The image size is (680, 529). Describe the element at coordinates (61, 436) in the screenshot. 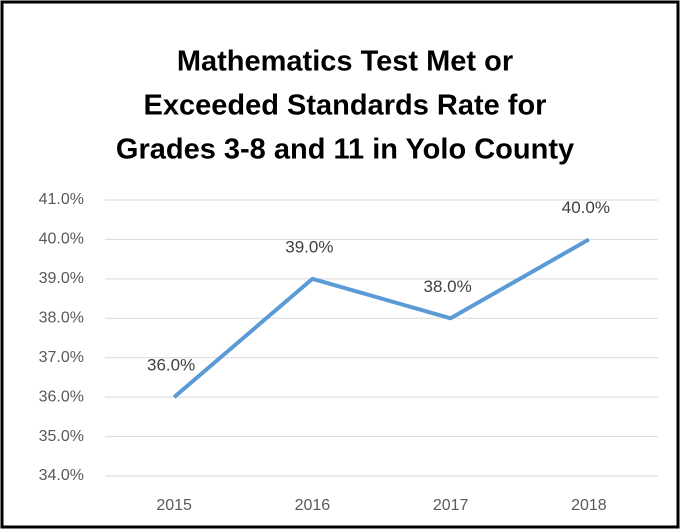

I see `y-tick-label: 35.0%` at that location.